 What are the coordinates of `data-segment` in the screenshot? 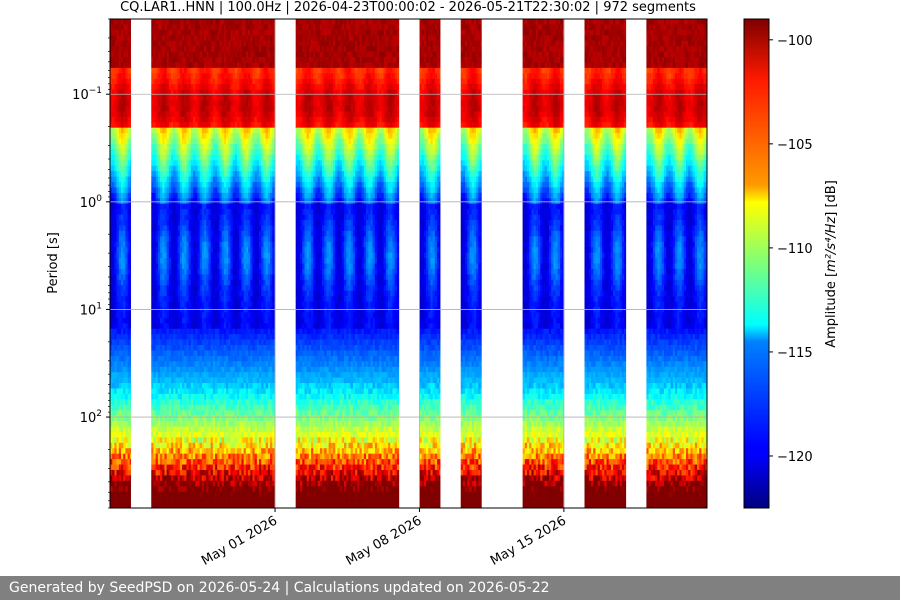 It's located at (213, 263).